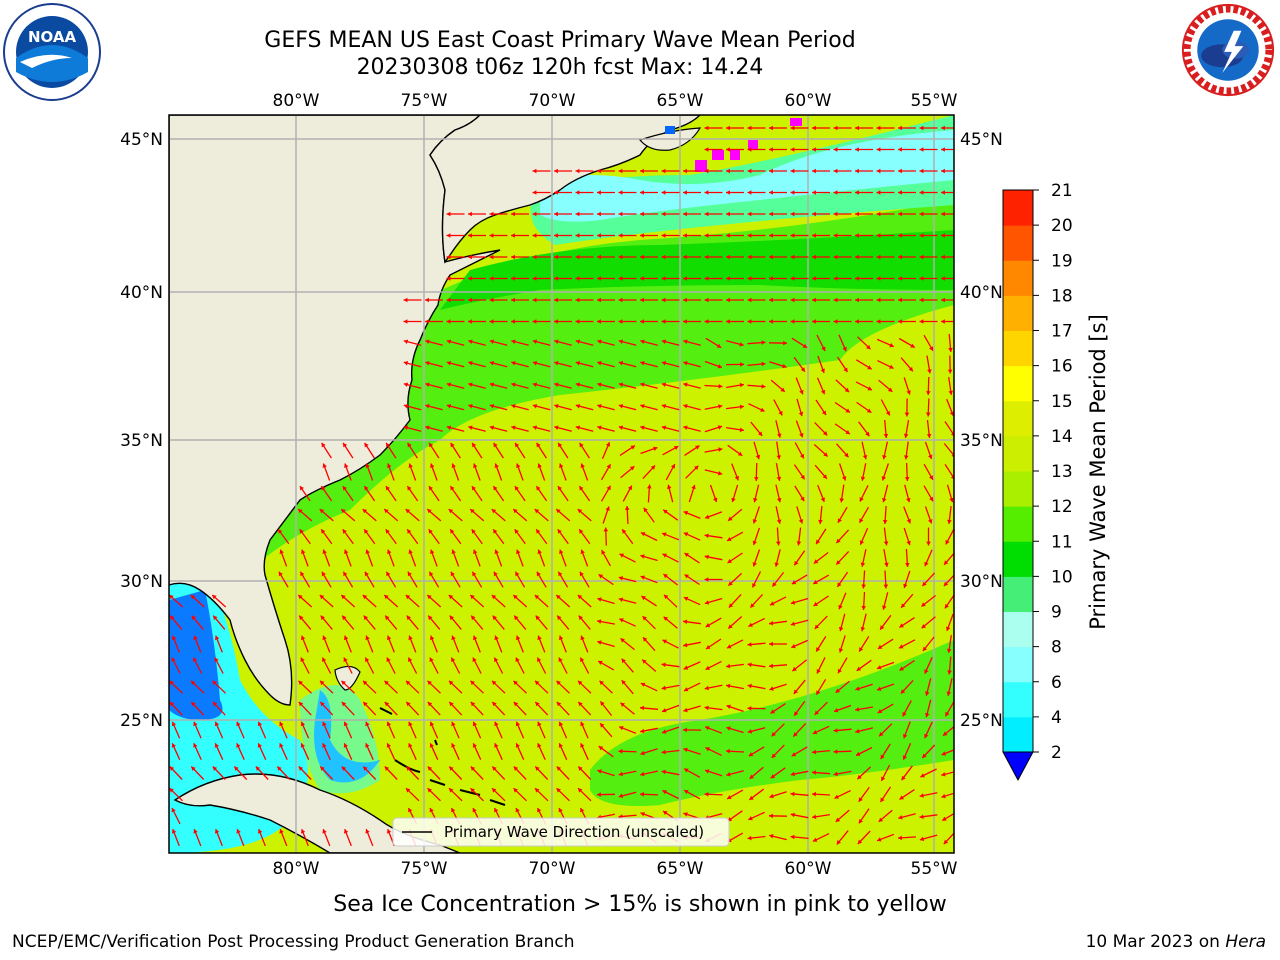 The image size is (1280, 960). What do you see at coordinates (1152, 942) in the screenshot?
I see `footer-date-text: 10 Mar 2023 on` at bounding box center [1152, 942].